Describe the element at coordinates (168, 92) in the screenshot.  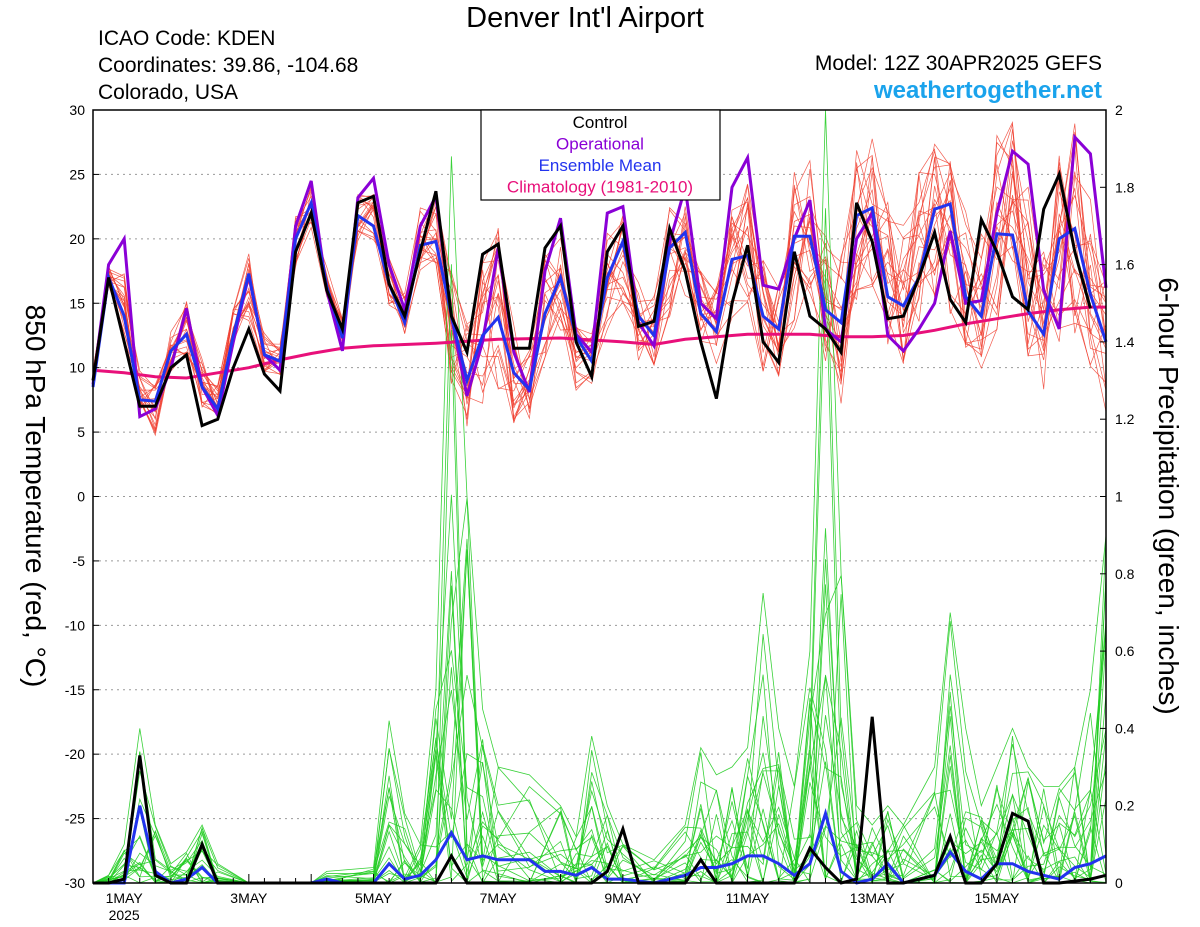
I see `region: Colorado, USA` at that location.